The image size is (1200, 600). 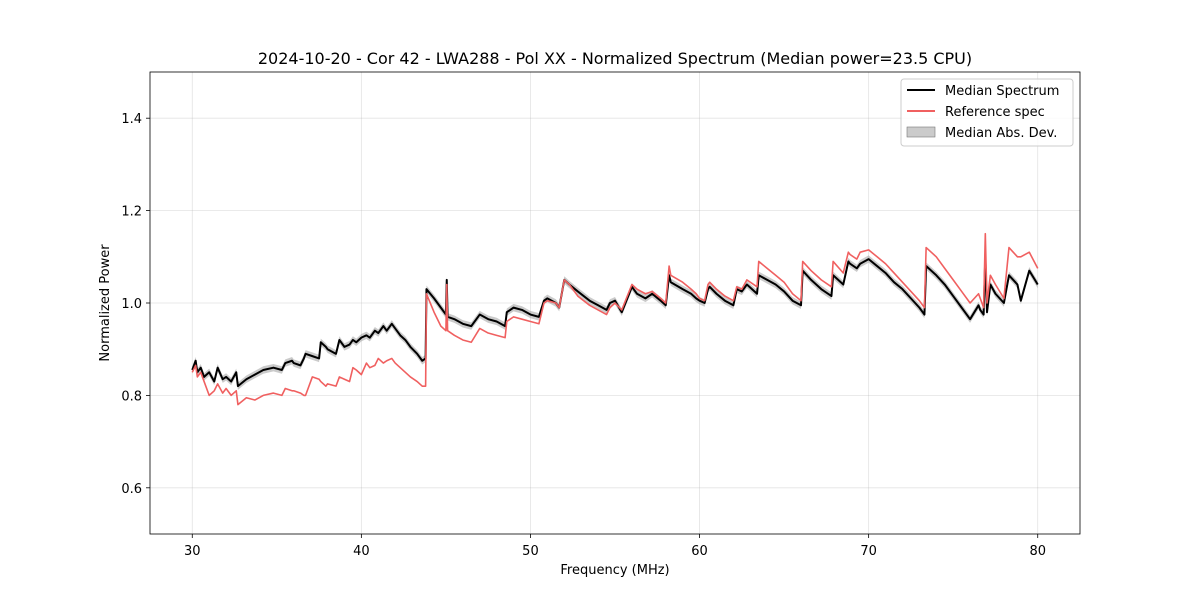 I want to click on x-tick-label: 80, so click(x=1037, y=551).